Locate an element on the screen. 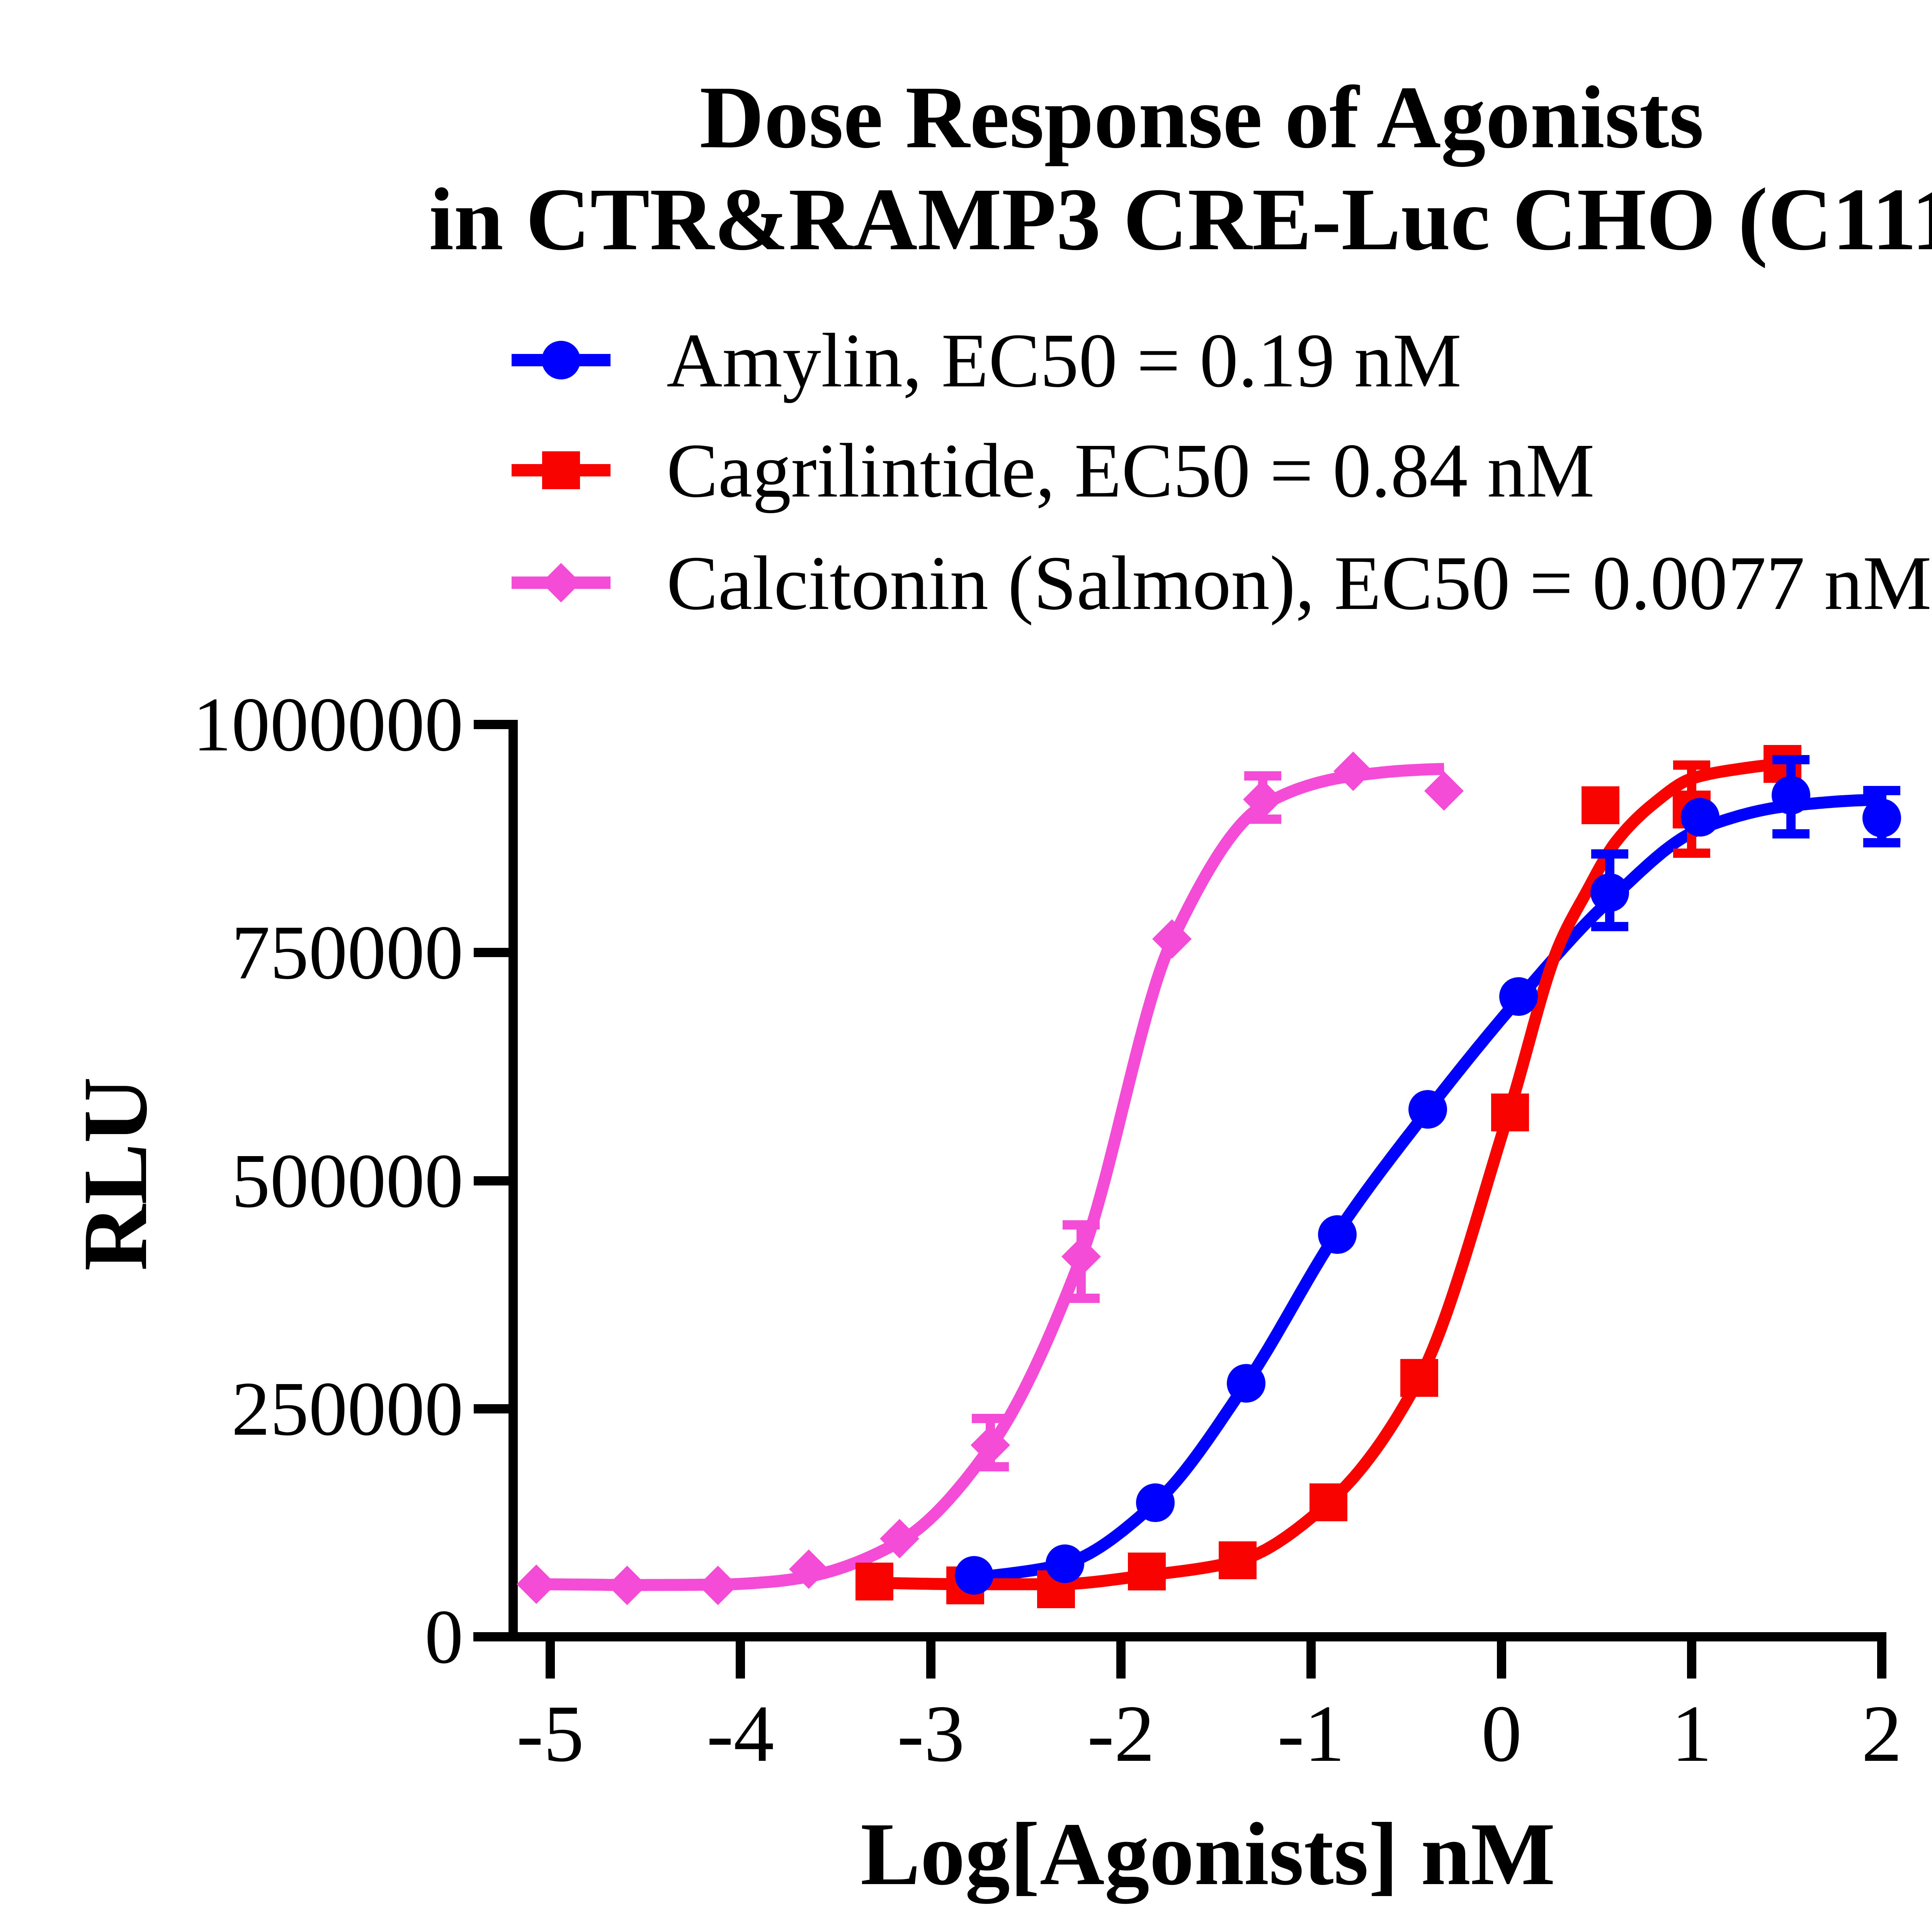 The image size is (1932, 1932). svg-text: 1 is located at coordinates (1692, 1734).